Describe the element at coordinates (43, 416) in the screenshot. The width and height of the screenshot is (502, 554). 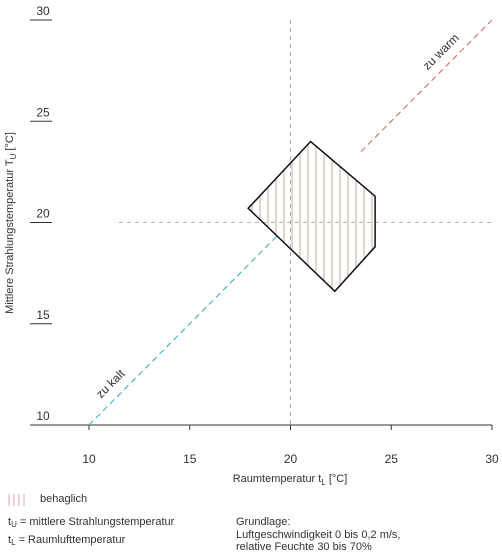
I see `y-tick-label: 10` at that location.